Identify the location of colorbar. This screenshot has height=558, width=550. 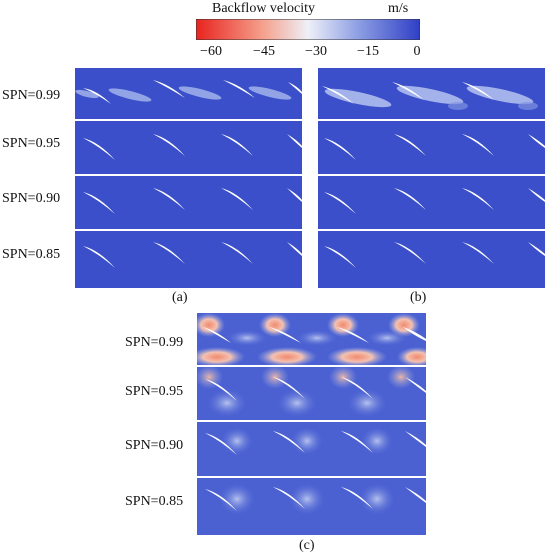
(308, 29).